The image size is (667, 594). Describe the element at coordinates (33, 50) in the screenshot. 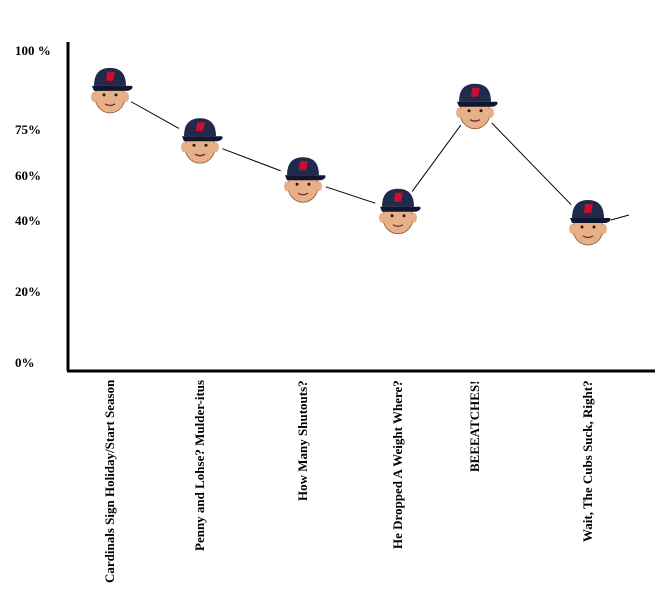

I see `y-tick-label: 100 %` at that location.